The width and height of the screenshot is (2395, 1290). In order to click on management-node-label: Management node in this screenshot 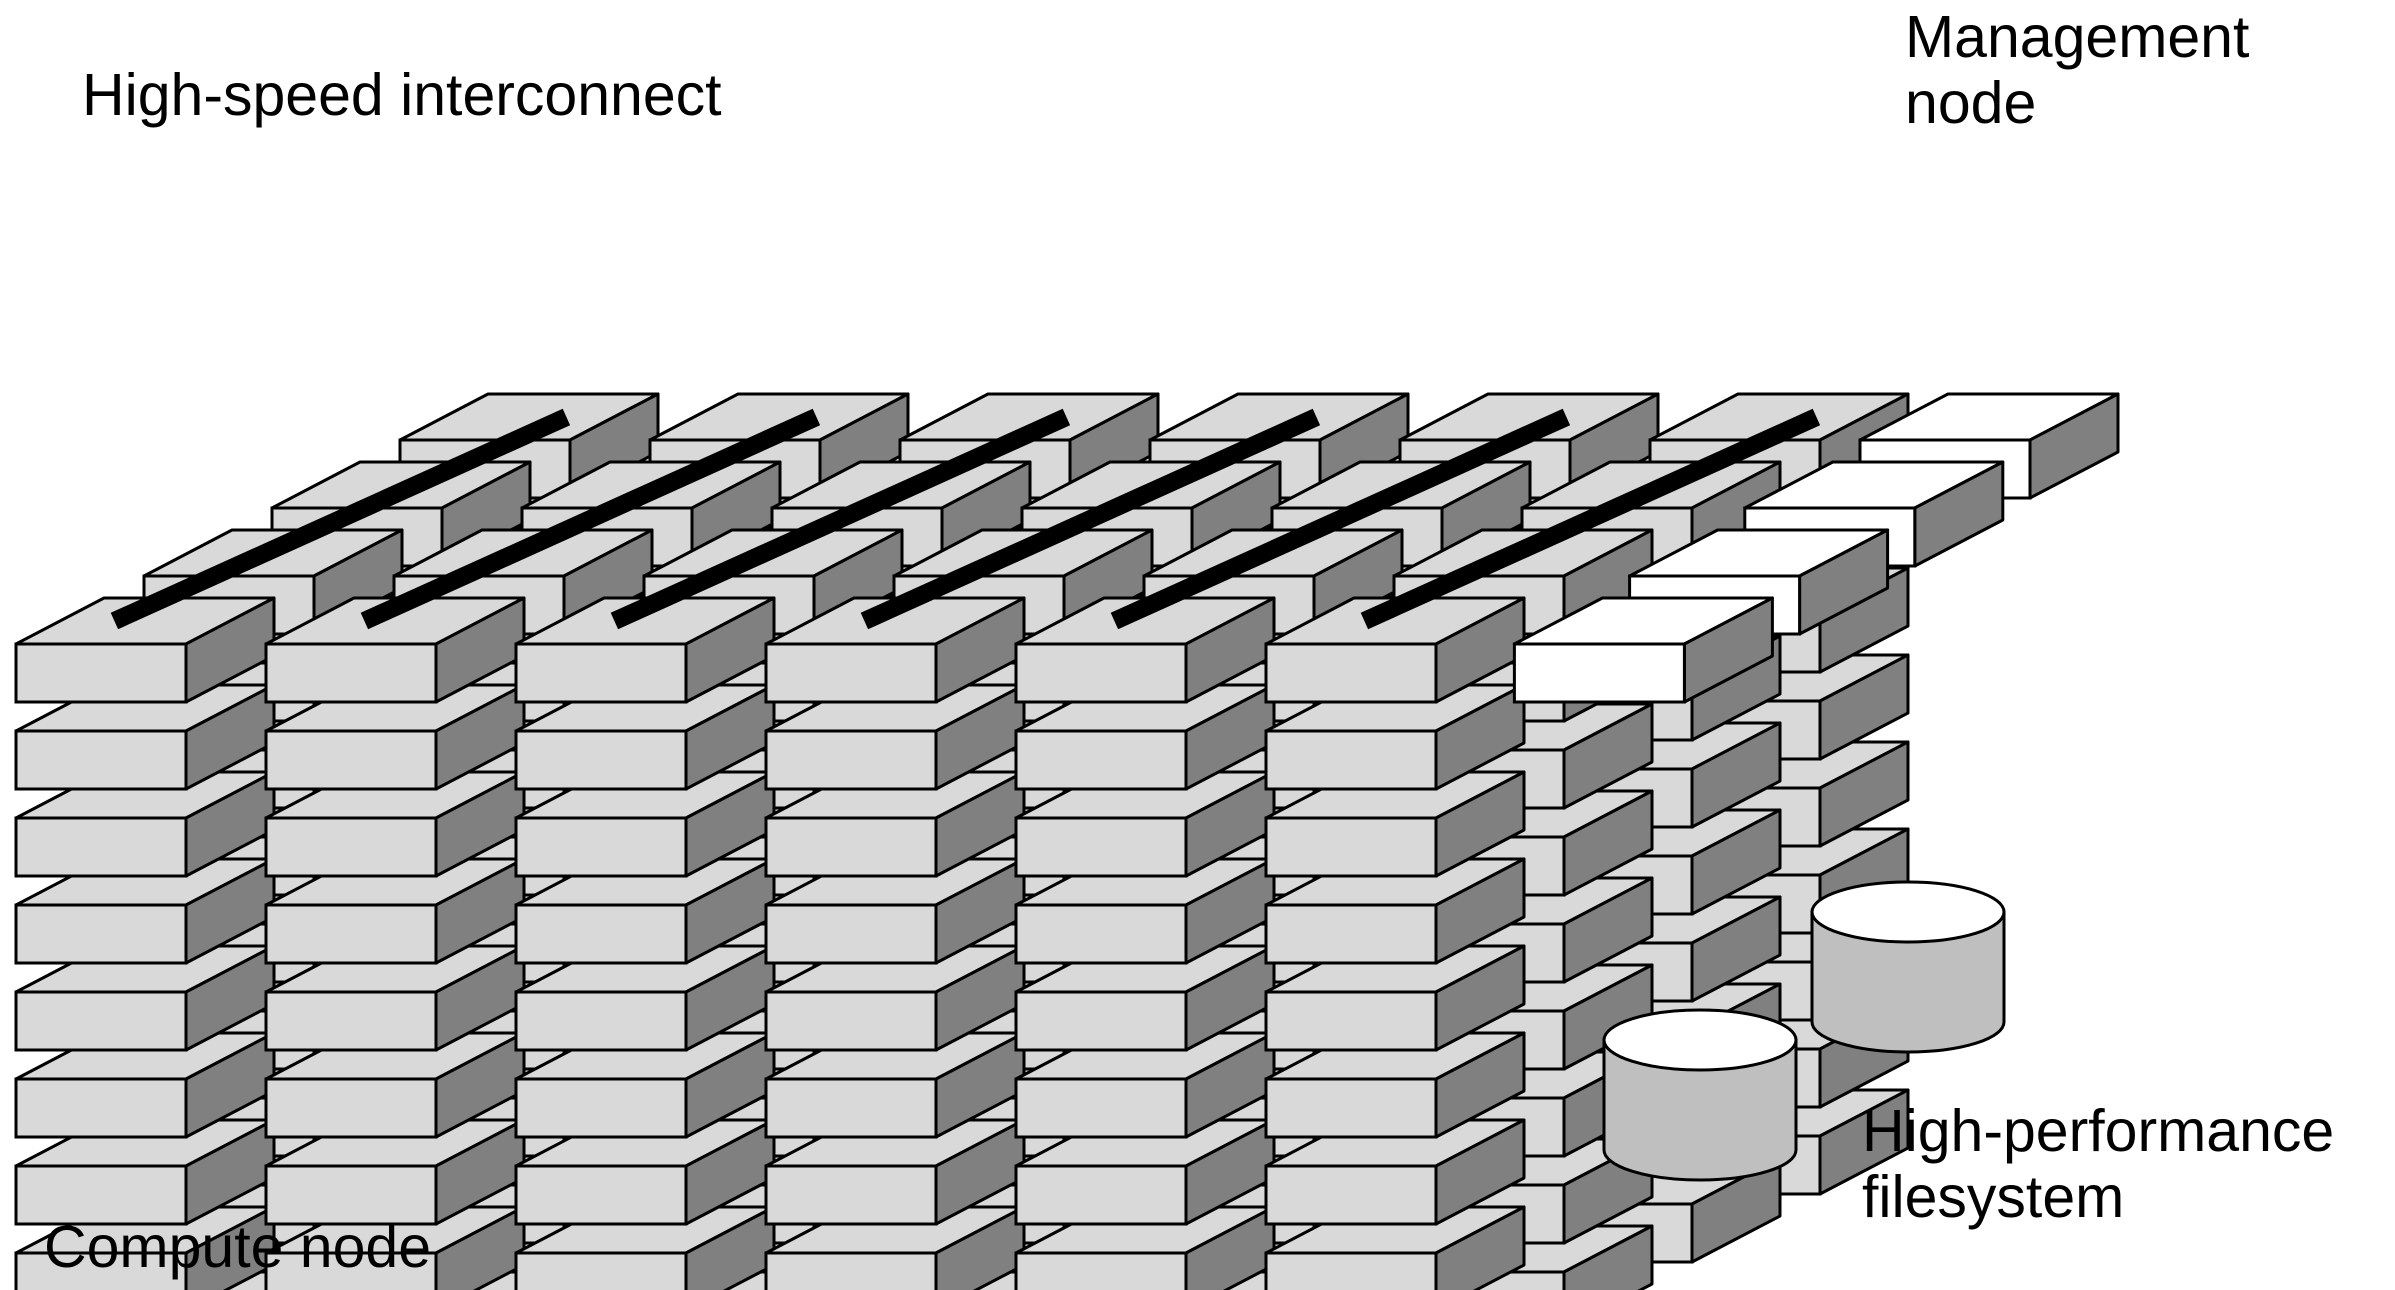, I will do `click(2077, 70)`.